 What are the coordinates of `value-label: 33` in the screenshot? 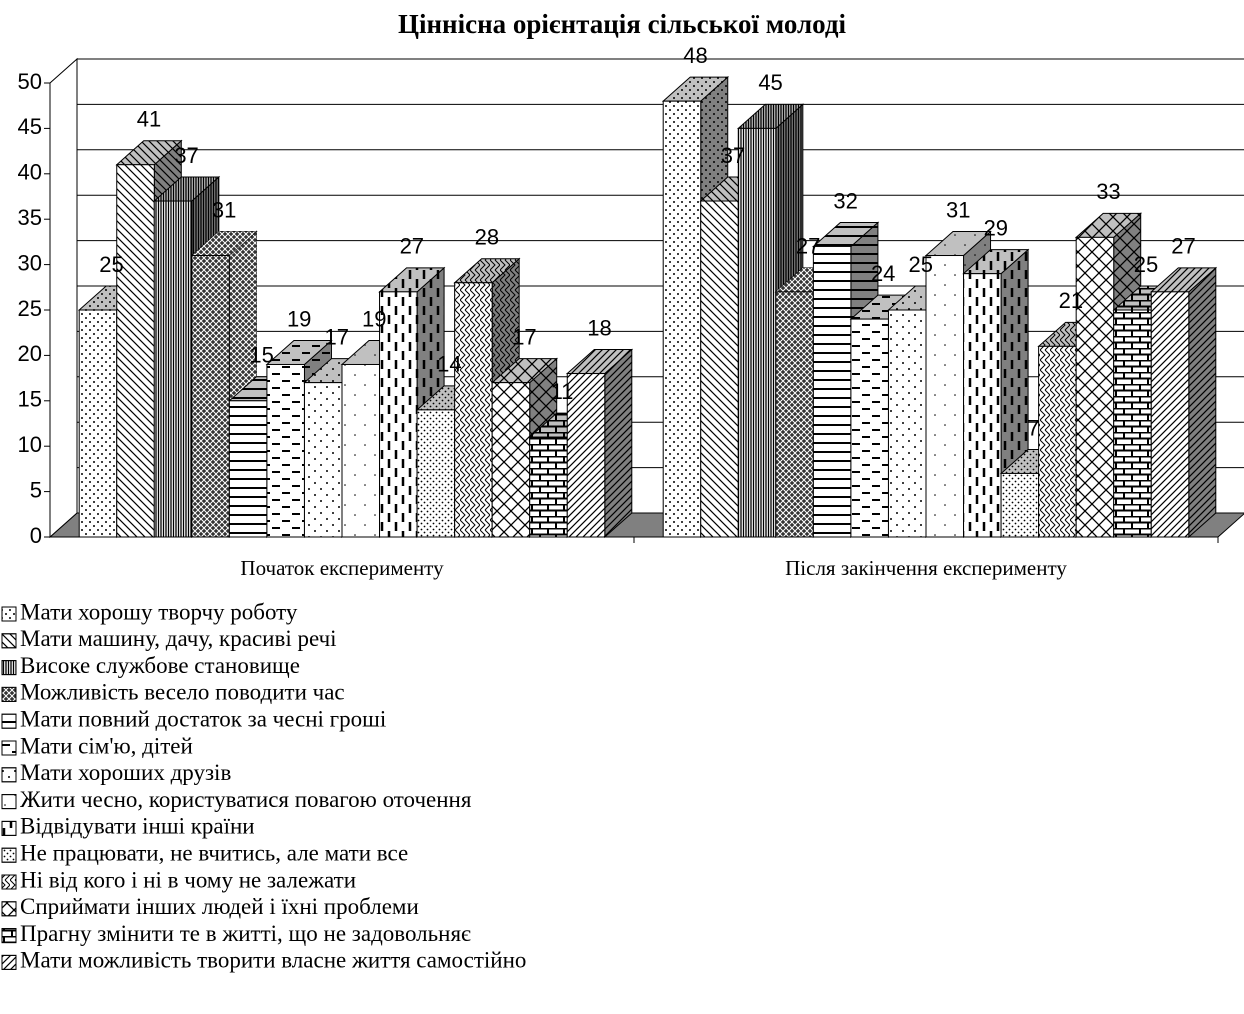 It's located at (1108, 191).